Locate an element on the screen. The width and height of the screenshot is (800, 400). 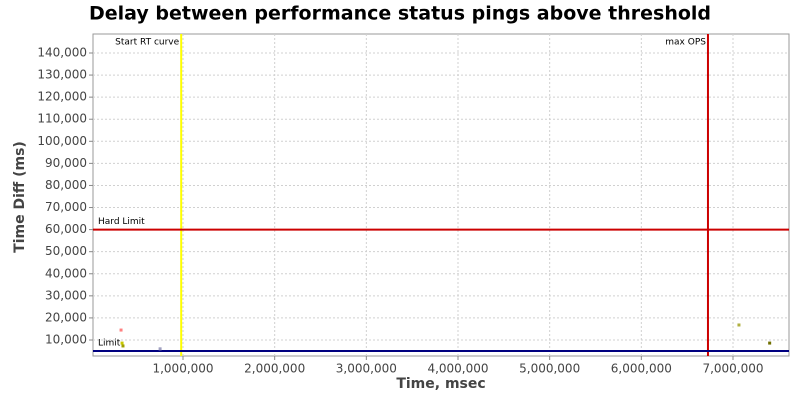
y-tick-label: 30,000 is located at coordinates (66, 295).